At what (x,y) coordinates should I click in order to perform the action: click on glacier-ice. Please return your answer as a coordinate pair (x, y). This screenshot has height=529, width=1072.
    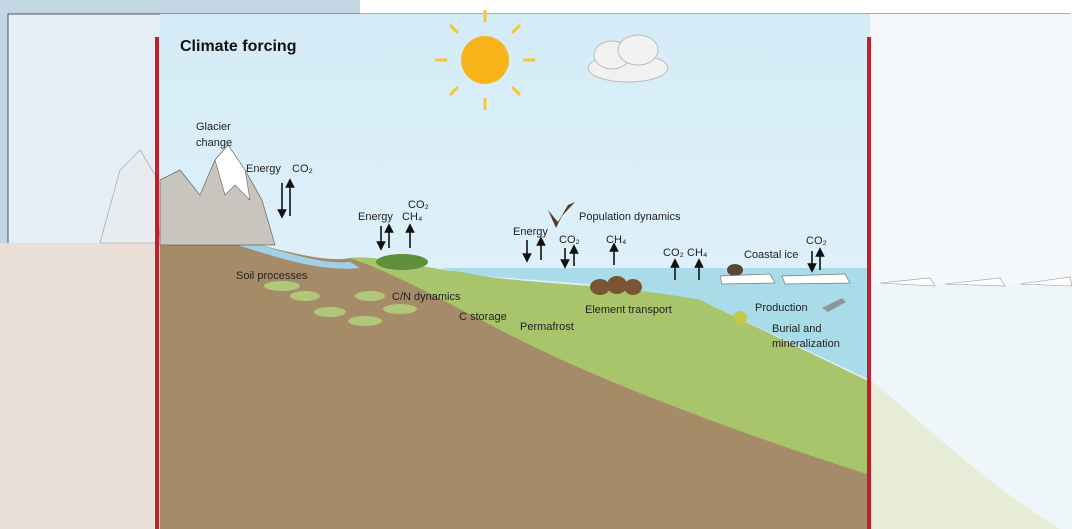
    Looking at the image, I should click on (232, 172).